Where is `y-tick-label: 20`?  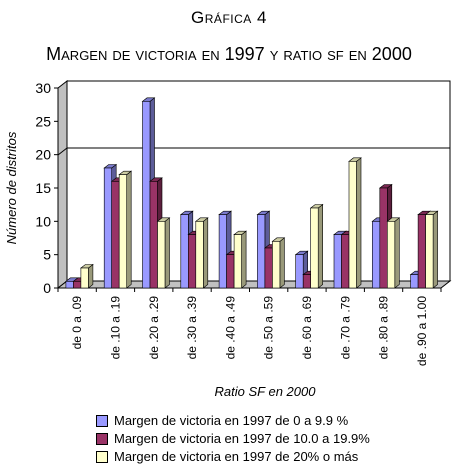 y-tick-label: 20 is located at coordinates (43, 155).